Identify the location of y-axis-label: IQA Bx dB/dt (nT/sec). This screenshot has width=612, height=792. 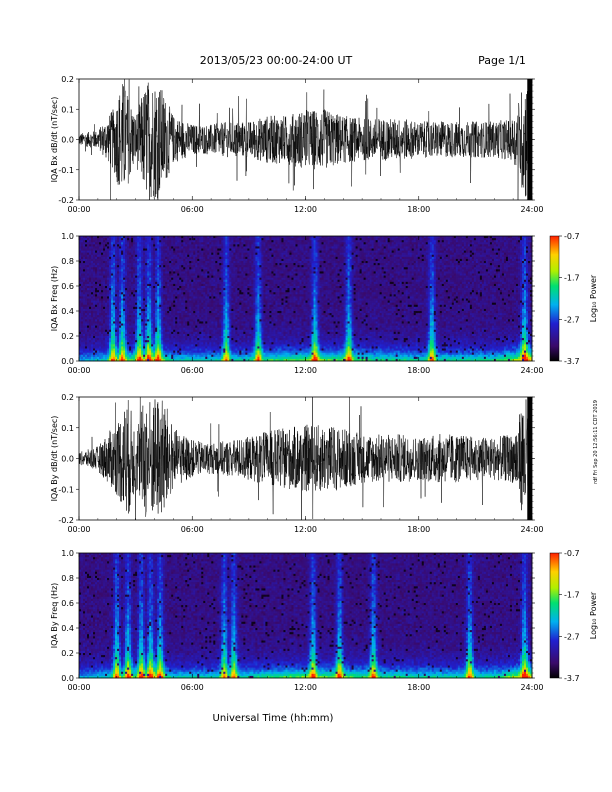
(54, 140).